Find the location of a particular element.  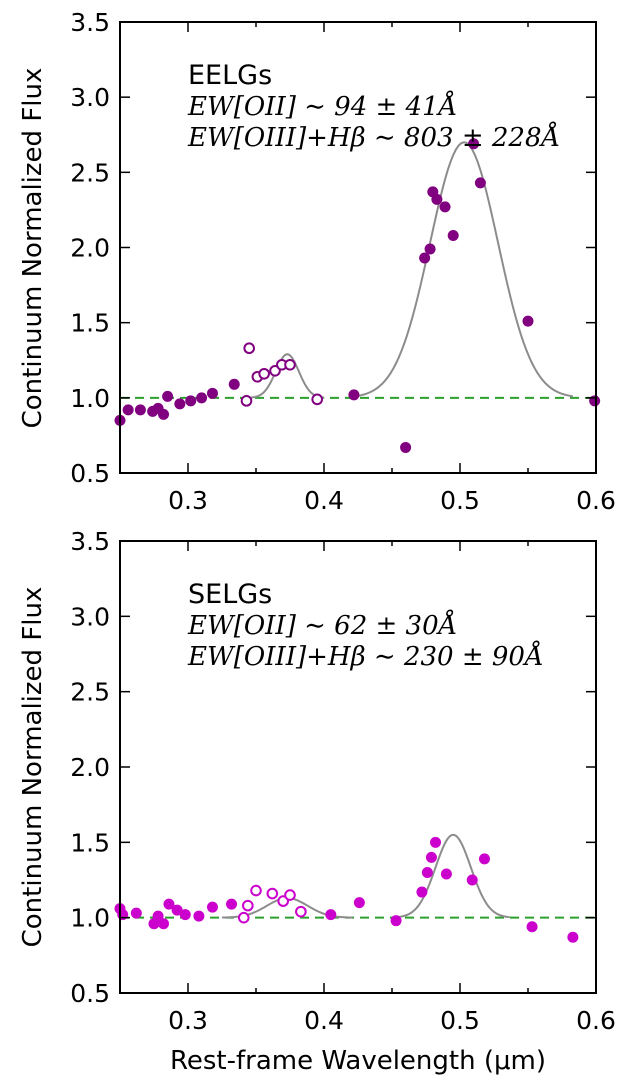

ew-oii-label: EW[OII] ∼ 94 ± 41Å is located at coordinates (322, 106).